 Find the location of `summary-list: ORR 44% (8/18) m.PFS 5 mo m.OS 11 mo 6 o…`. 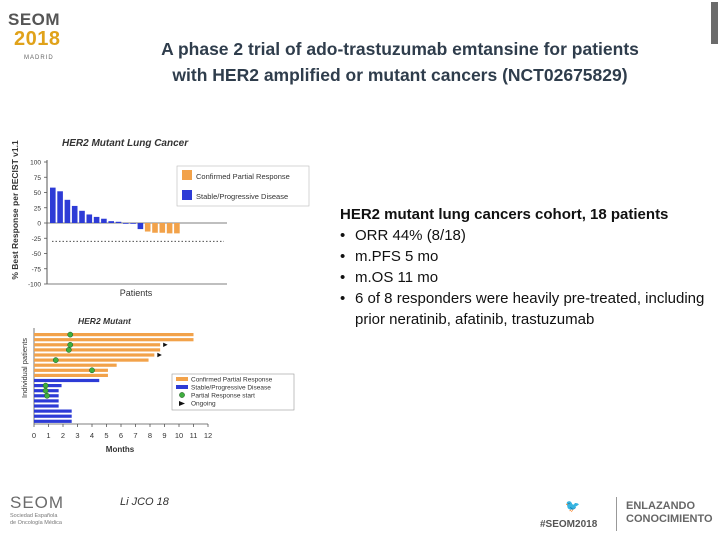

summary-list: ORR 44% (8/18) m.PFS 5 mo m.OS 11 mo 6 o… is located at coordinates (526, 277).